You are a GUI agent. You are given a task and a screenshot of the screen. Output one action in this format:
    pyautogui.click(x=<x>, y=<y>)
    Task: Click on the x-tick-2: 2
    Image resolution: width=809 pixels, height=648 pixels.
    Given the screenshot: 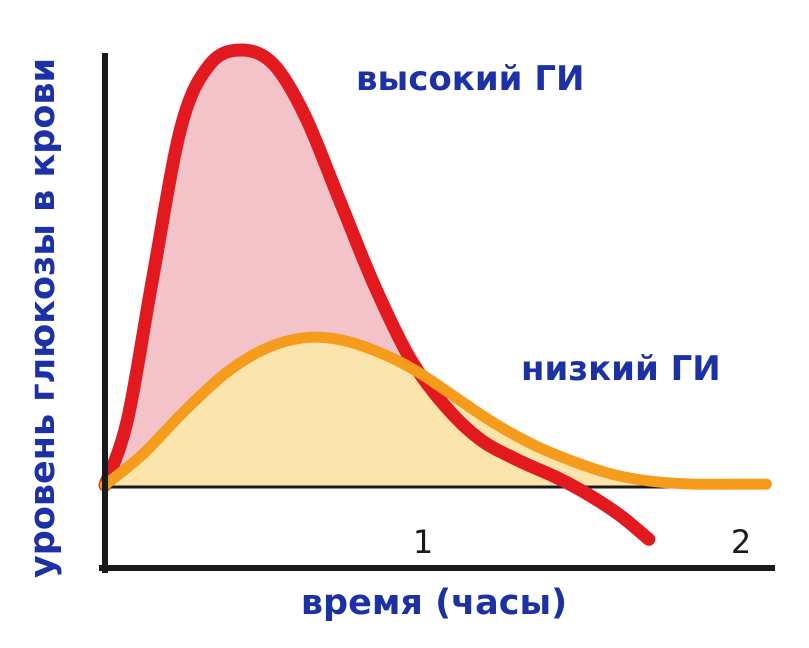 What is the action you would take?
    pyautogui.click(x=741, y=542)
    